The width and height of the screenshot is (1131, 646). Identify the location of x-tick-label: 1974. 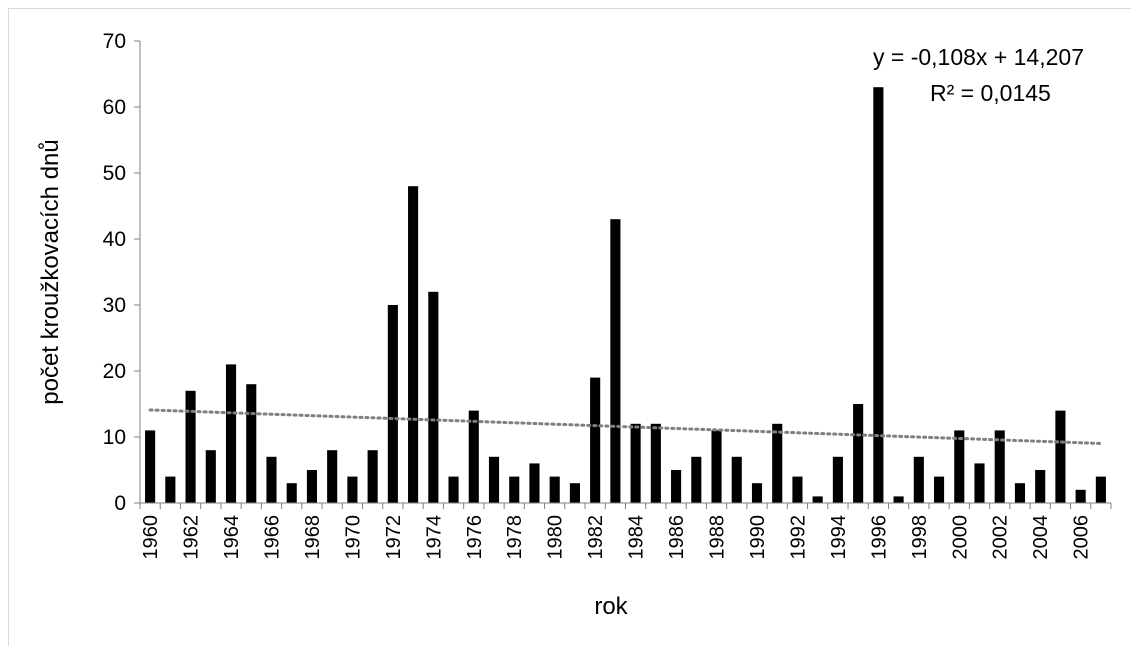
(434, 537).